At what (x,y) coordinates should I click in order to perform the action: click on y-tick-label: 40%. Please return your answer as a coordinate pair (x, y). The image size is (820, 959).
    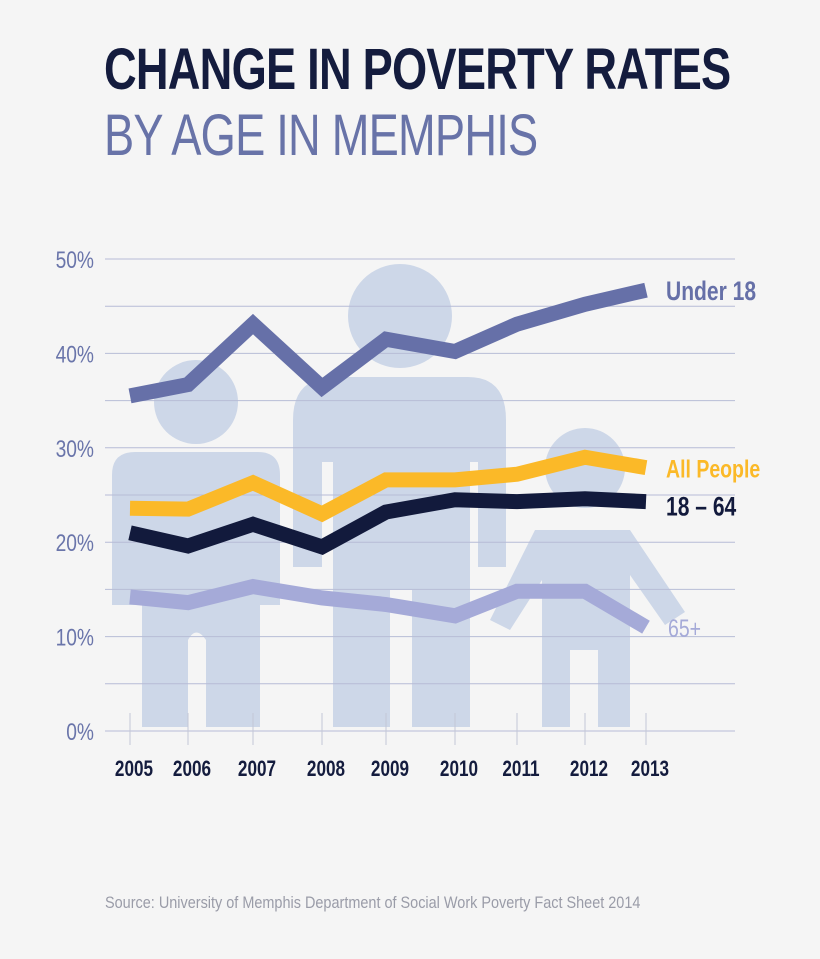
    Looking at the image, I should click on (75, 354).